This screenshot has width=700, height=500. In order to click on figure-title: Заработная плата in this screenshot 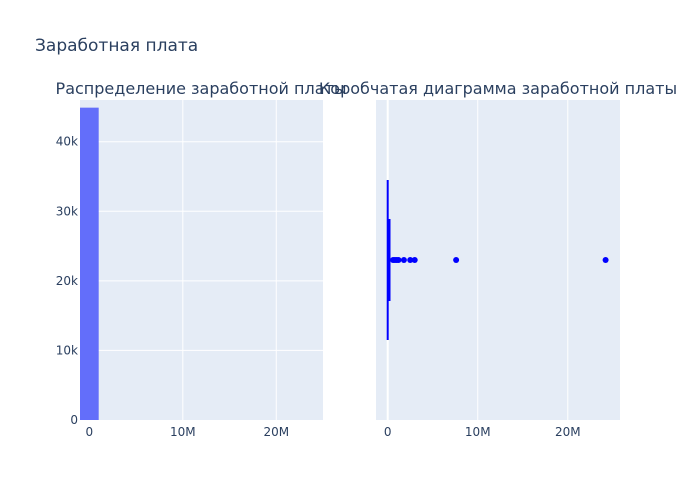, I will do `click(116, 46)`.